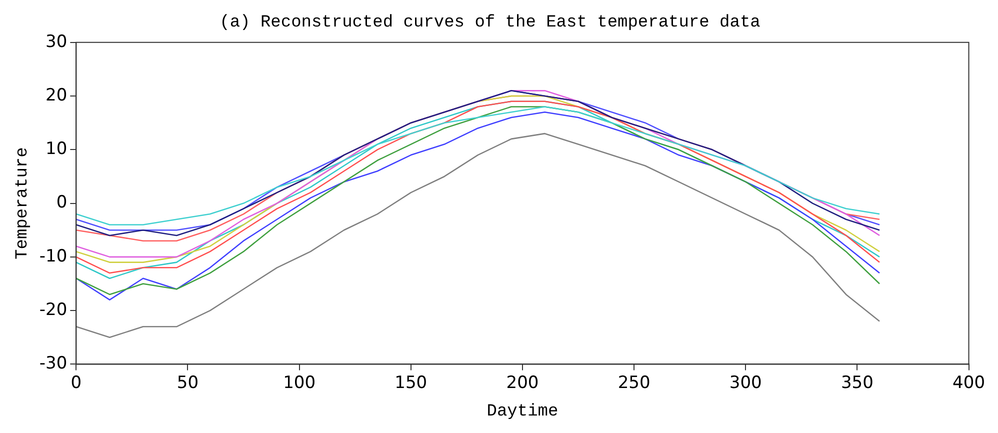 The height and width of the screenshot is (433, 998). Describe the element at coordinates (53, 256) in the screenshot. I see `y-tick-label: -10` at that location.